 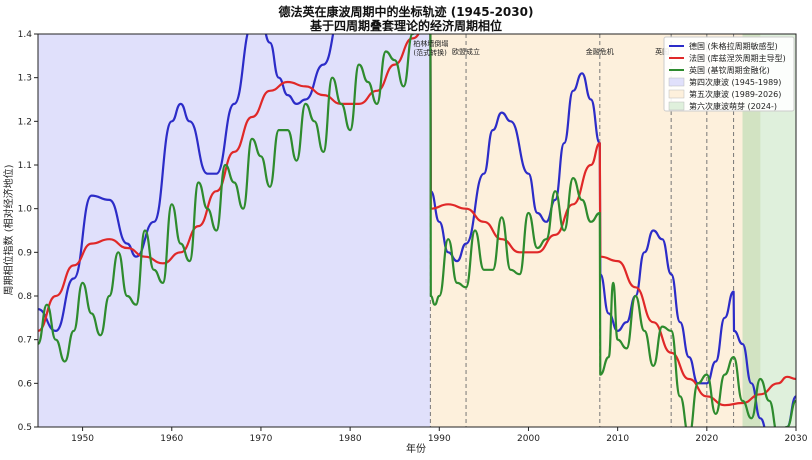 I want to click on y-tick-label-1: 0.5, so click(x=25, y=428).